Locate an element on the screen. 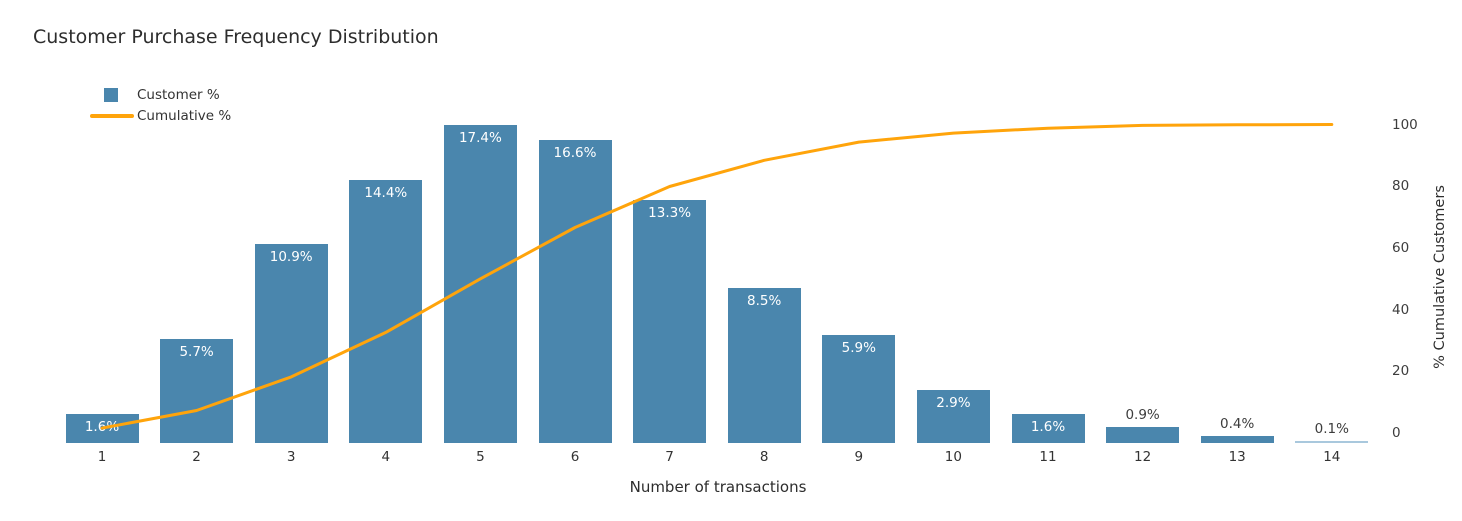  x-tick-label: 1 is located at coordinates (102, 457).